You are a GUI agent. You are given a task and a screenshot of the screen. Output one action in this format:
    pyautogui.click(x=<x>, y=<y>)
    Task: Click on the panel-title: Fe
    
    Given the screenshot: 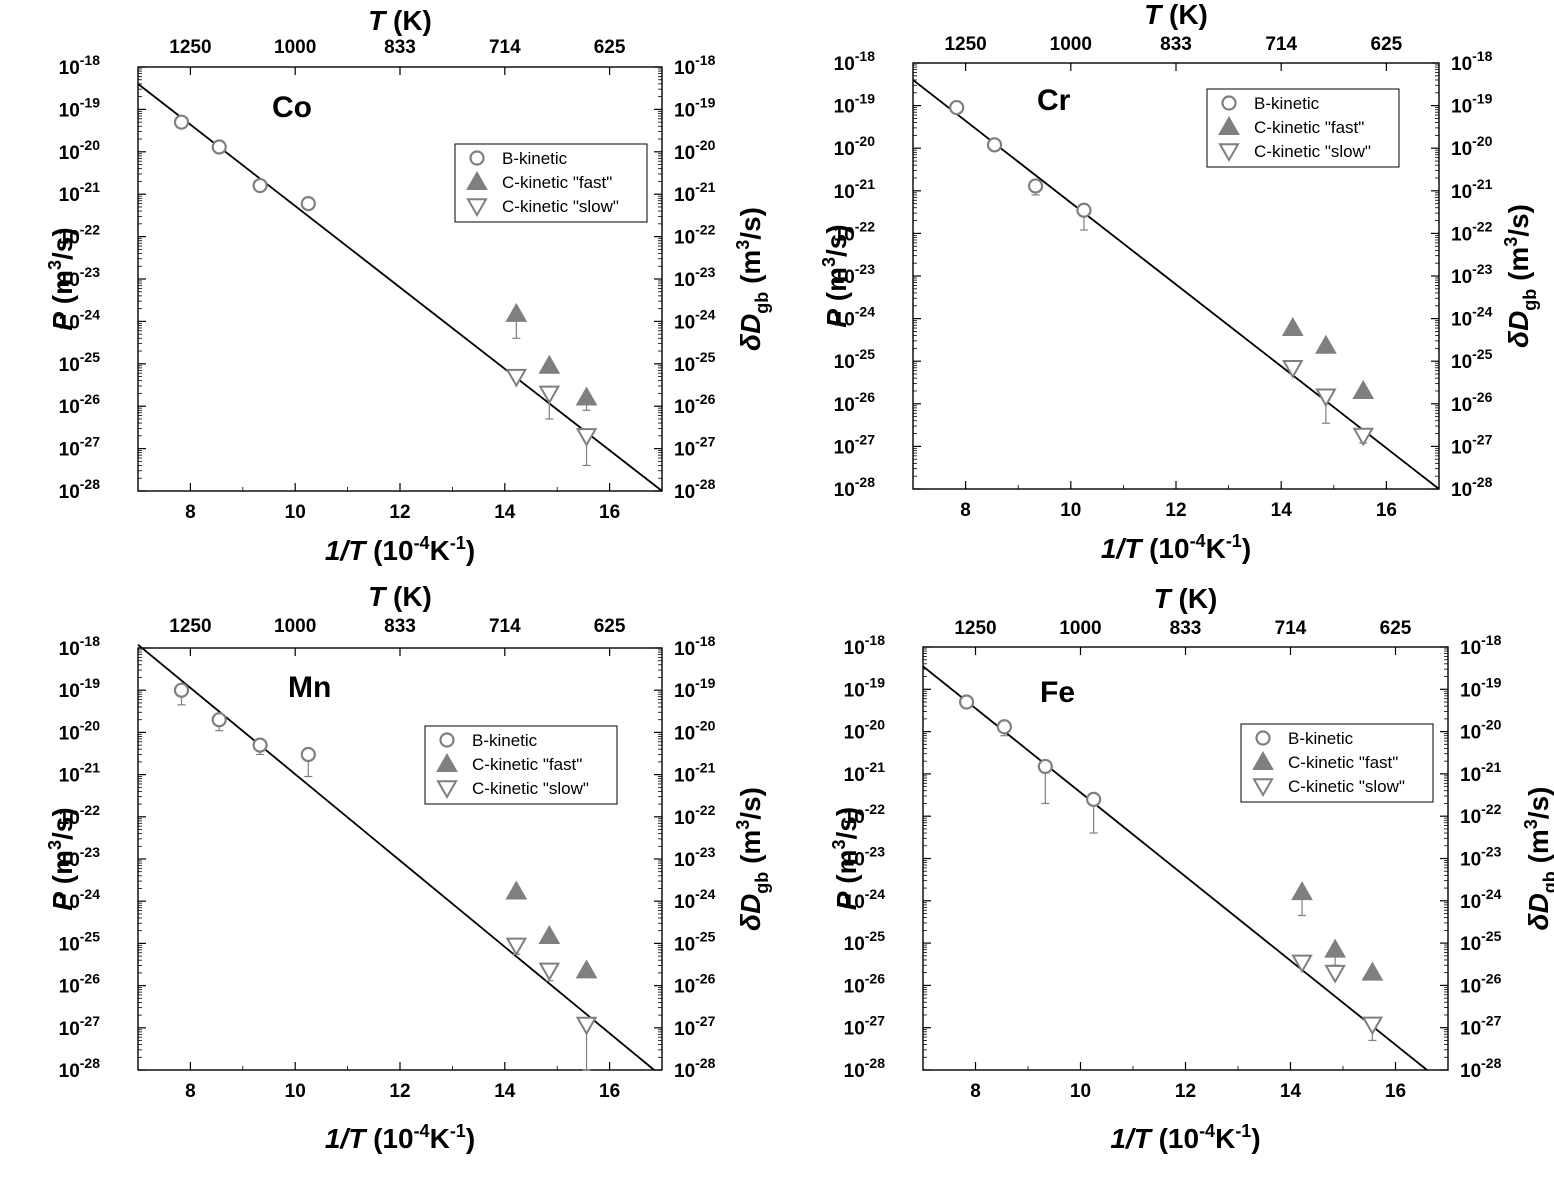 What is the action you would take?
    pyautogui.click(x=1057, y=692)
    